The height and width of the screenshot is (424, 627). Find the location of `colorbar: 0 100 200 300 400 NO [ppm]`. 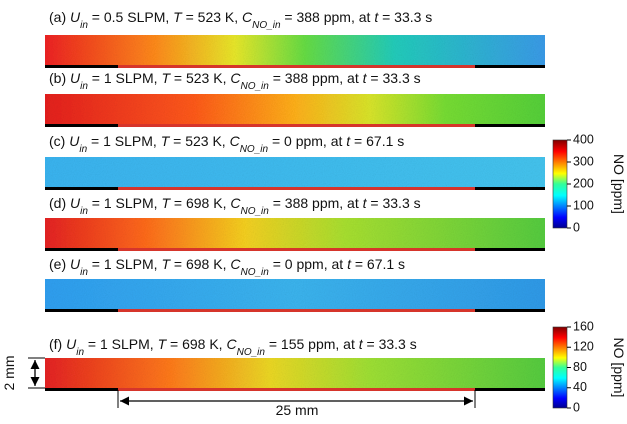

colorbar: 0 100 200 300 400 NO [ppm] is located at coordinates (589, 183).